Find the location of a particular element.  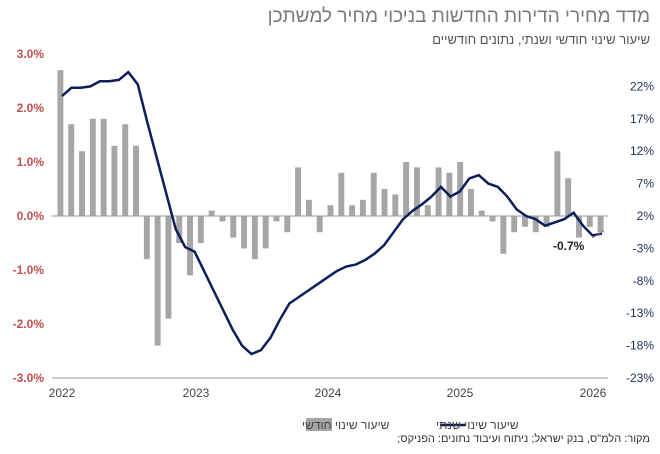

right-tick-label: 12% is located at coordinates (642, 151).